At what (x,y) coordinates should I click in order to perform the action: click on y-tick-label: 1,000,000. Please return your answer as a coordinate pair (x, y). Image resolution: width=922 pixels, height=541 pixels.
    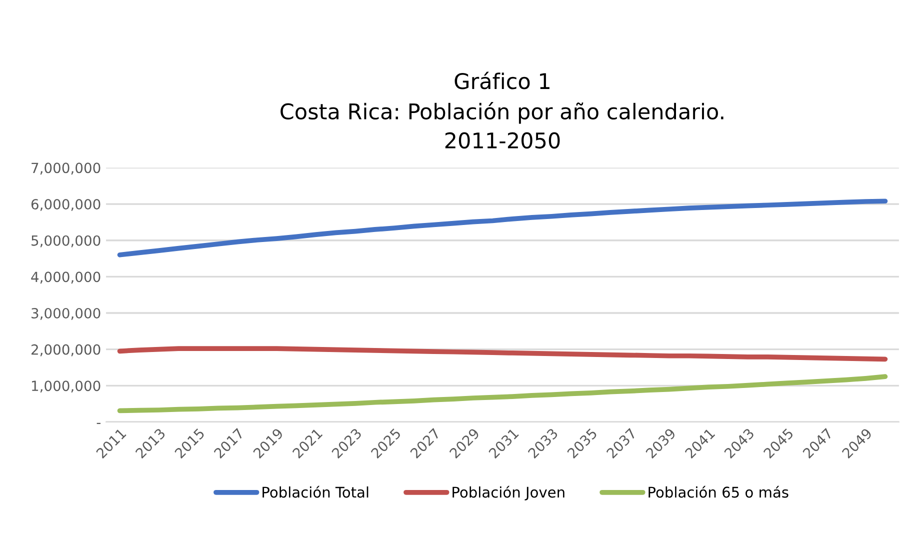
    Looking at the image, I should click on (66, 386).